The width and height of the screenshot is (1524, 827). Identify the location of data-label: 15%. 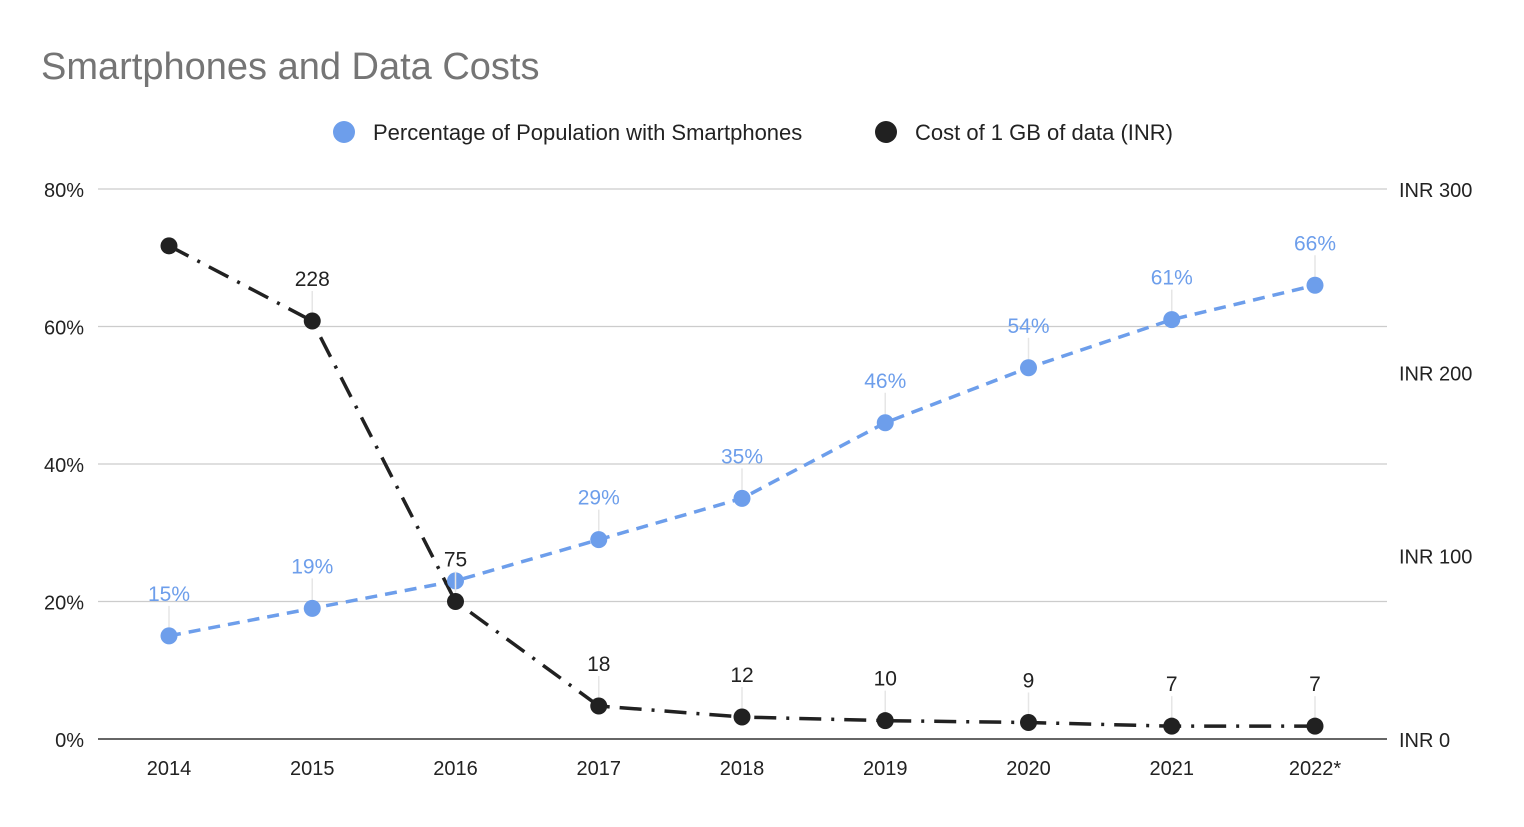
(169, 594).